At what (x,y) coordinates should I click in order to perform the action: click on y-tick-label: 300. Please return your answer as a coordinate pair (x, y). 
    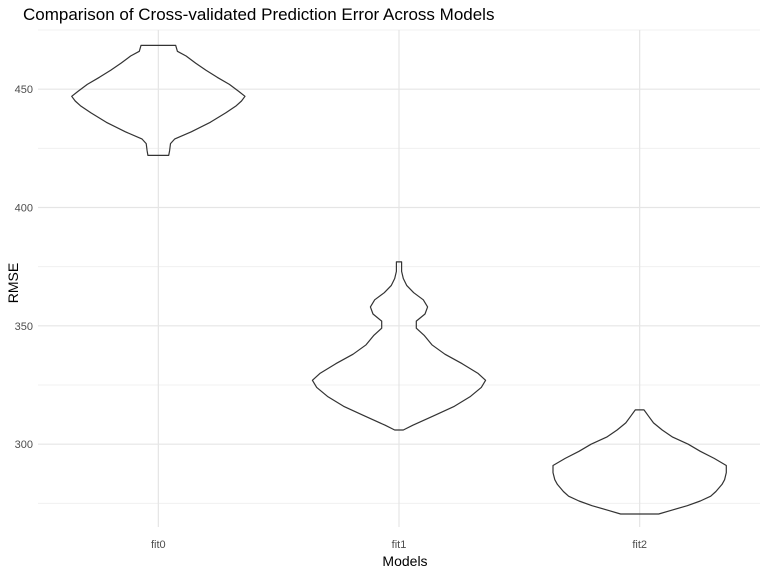
    Looking at the image, I should click on (24, 445).